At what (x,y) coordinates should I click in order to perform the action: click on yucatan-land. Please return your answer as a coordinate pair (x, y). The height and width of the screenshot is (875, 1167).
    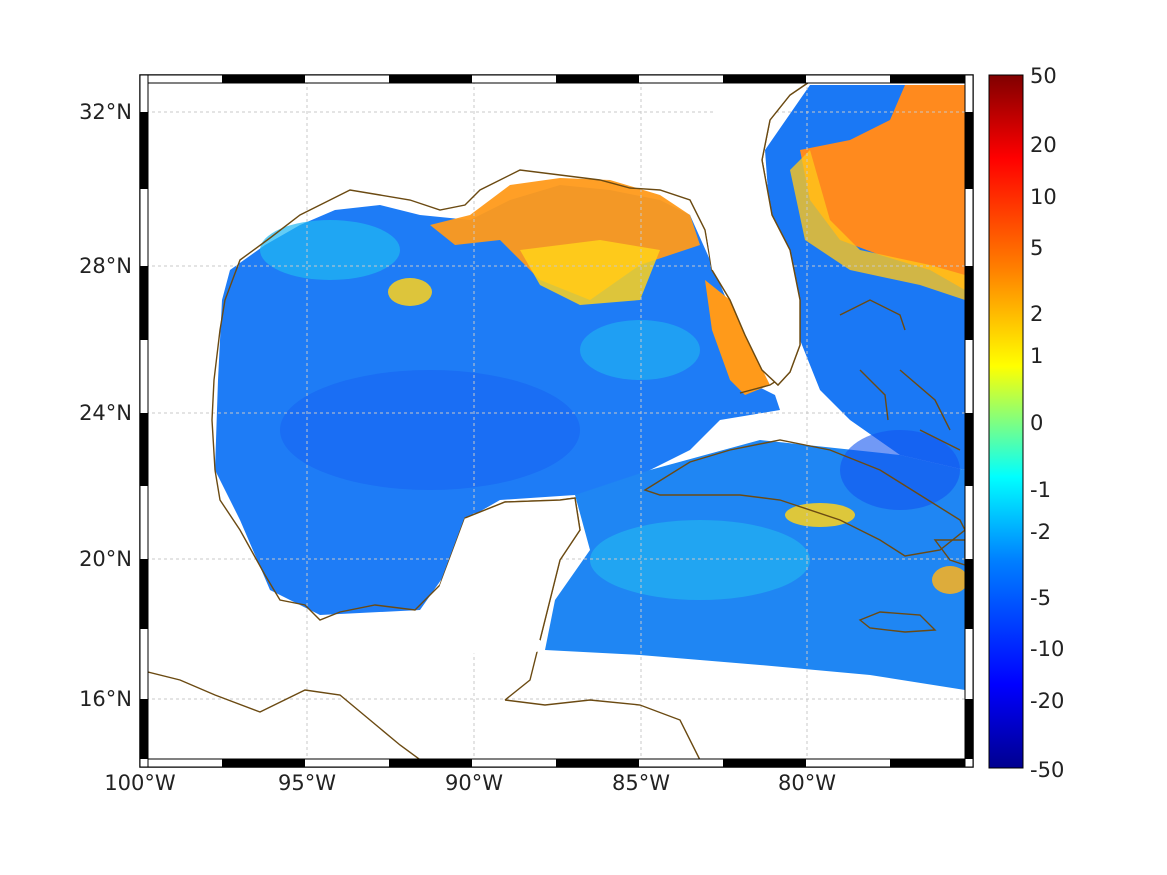
    Looking at the image, I should click on (505, 579).